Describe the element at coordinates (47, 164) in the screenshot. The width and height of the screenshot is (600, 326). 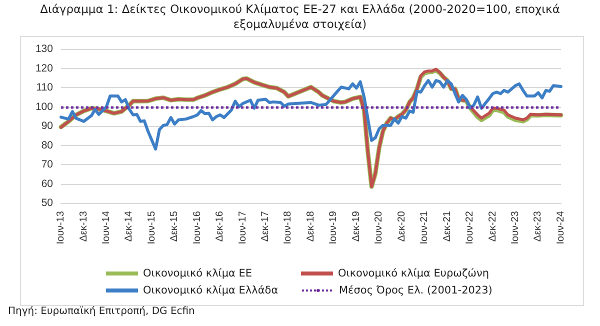
I see `y-tick-label: 70` at that location.